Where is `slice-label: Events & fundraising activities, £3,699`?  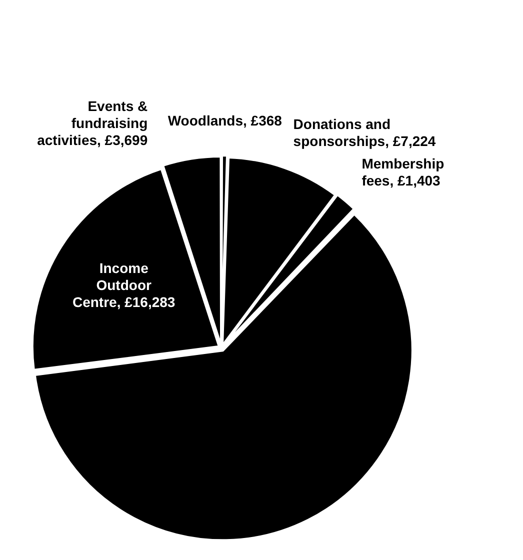 slice-label: Events & fundraising activities, £3,699 is located at coordinates (92, 123).